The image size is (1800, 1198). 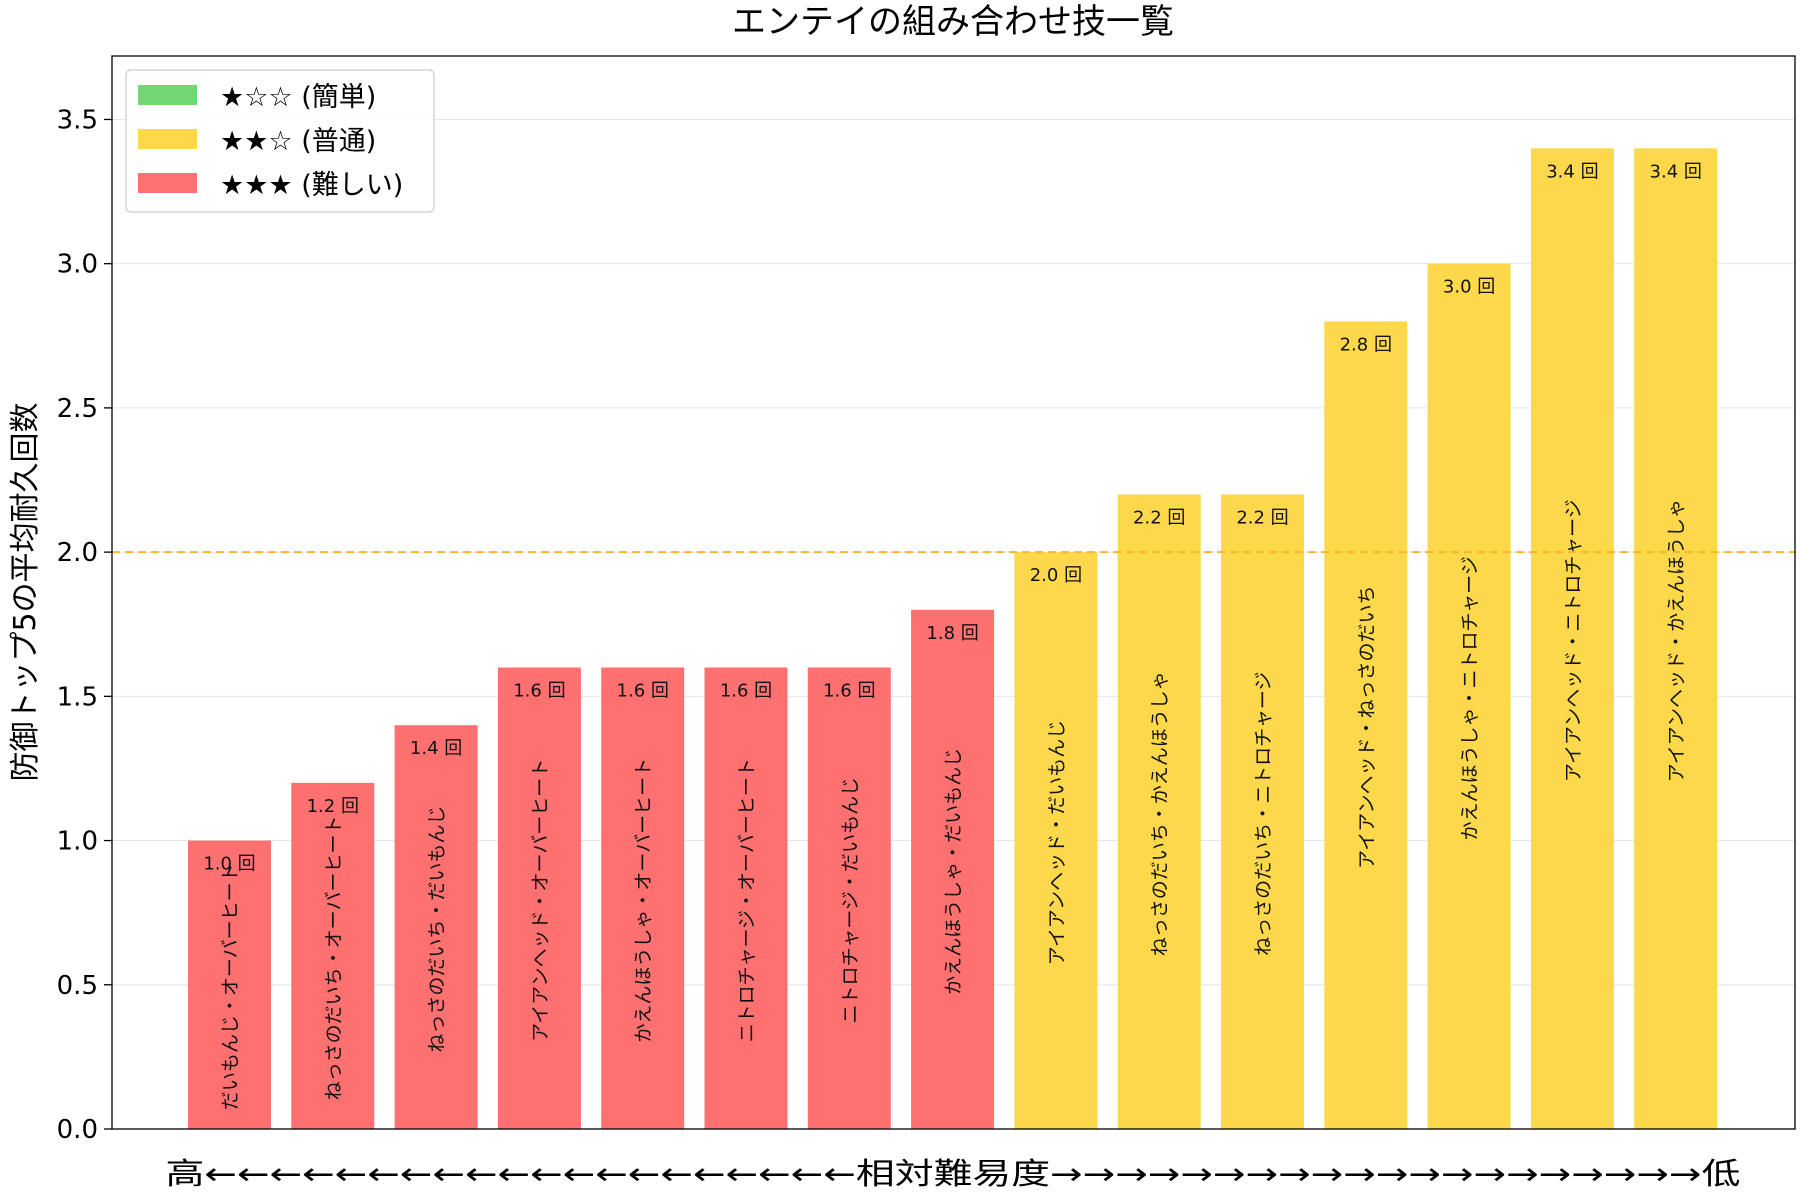 I want to click on bar-name-label: ねっさのだいち・オーバーヒート, so click(x=334, y=958).